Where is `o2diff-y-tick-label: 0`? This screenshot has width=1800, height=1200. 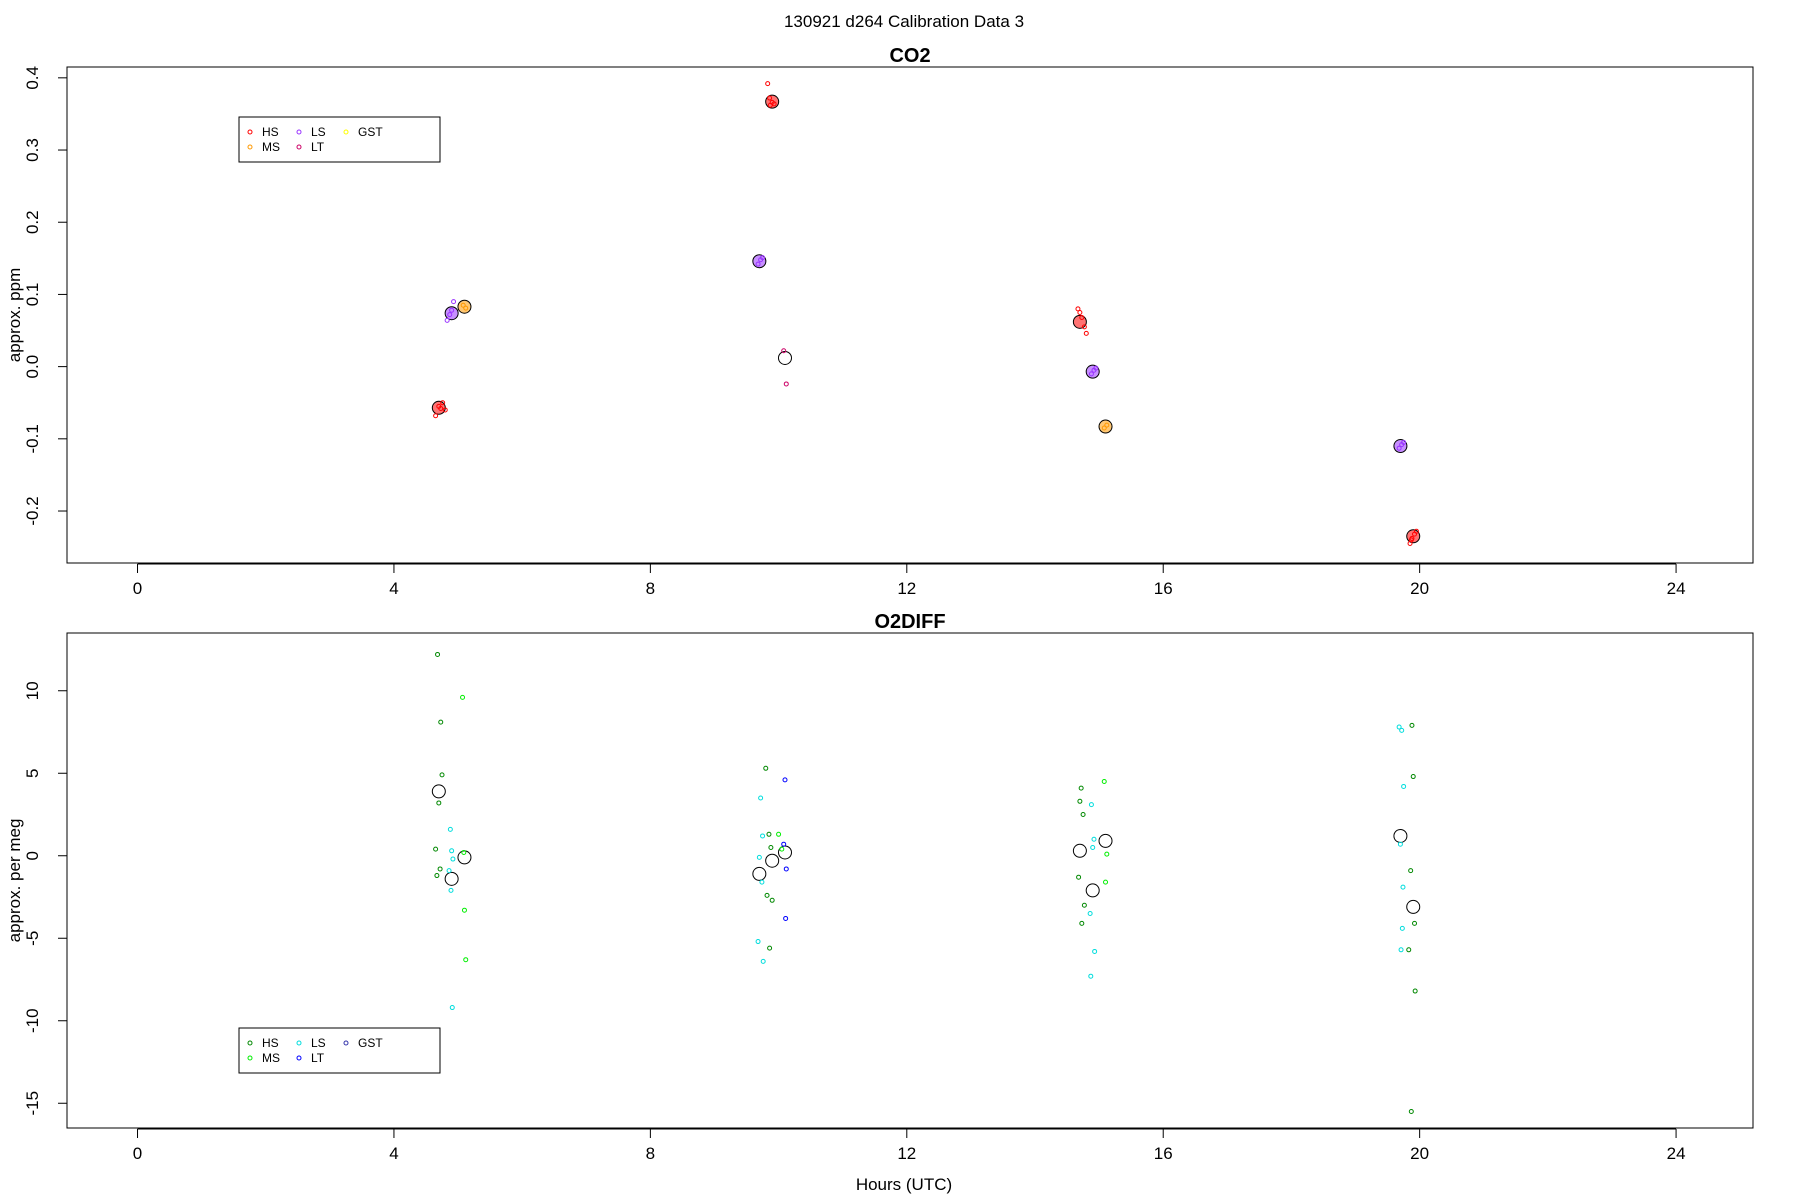
o2diff-y-tick-label: 0 is located at coordinates (32, 855).